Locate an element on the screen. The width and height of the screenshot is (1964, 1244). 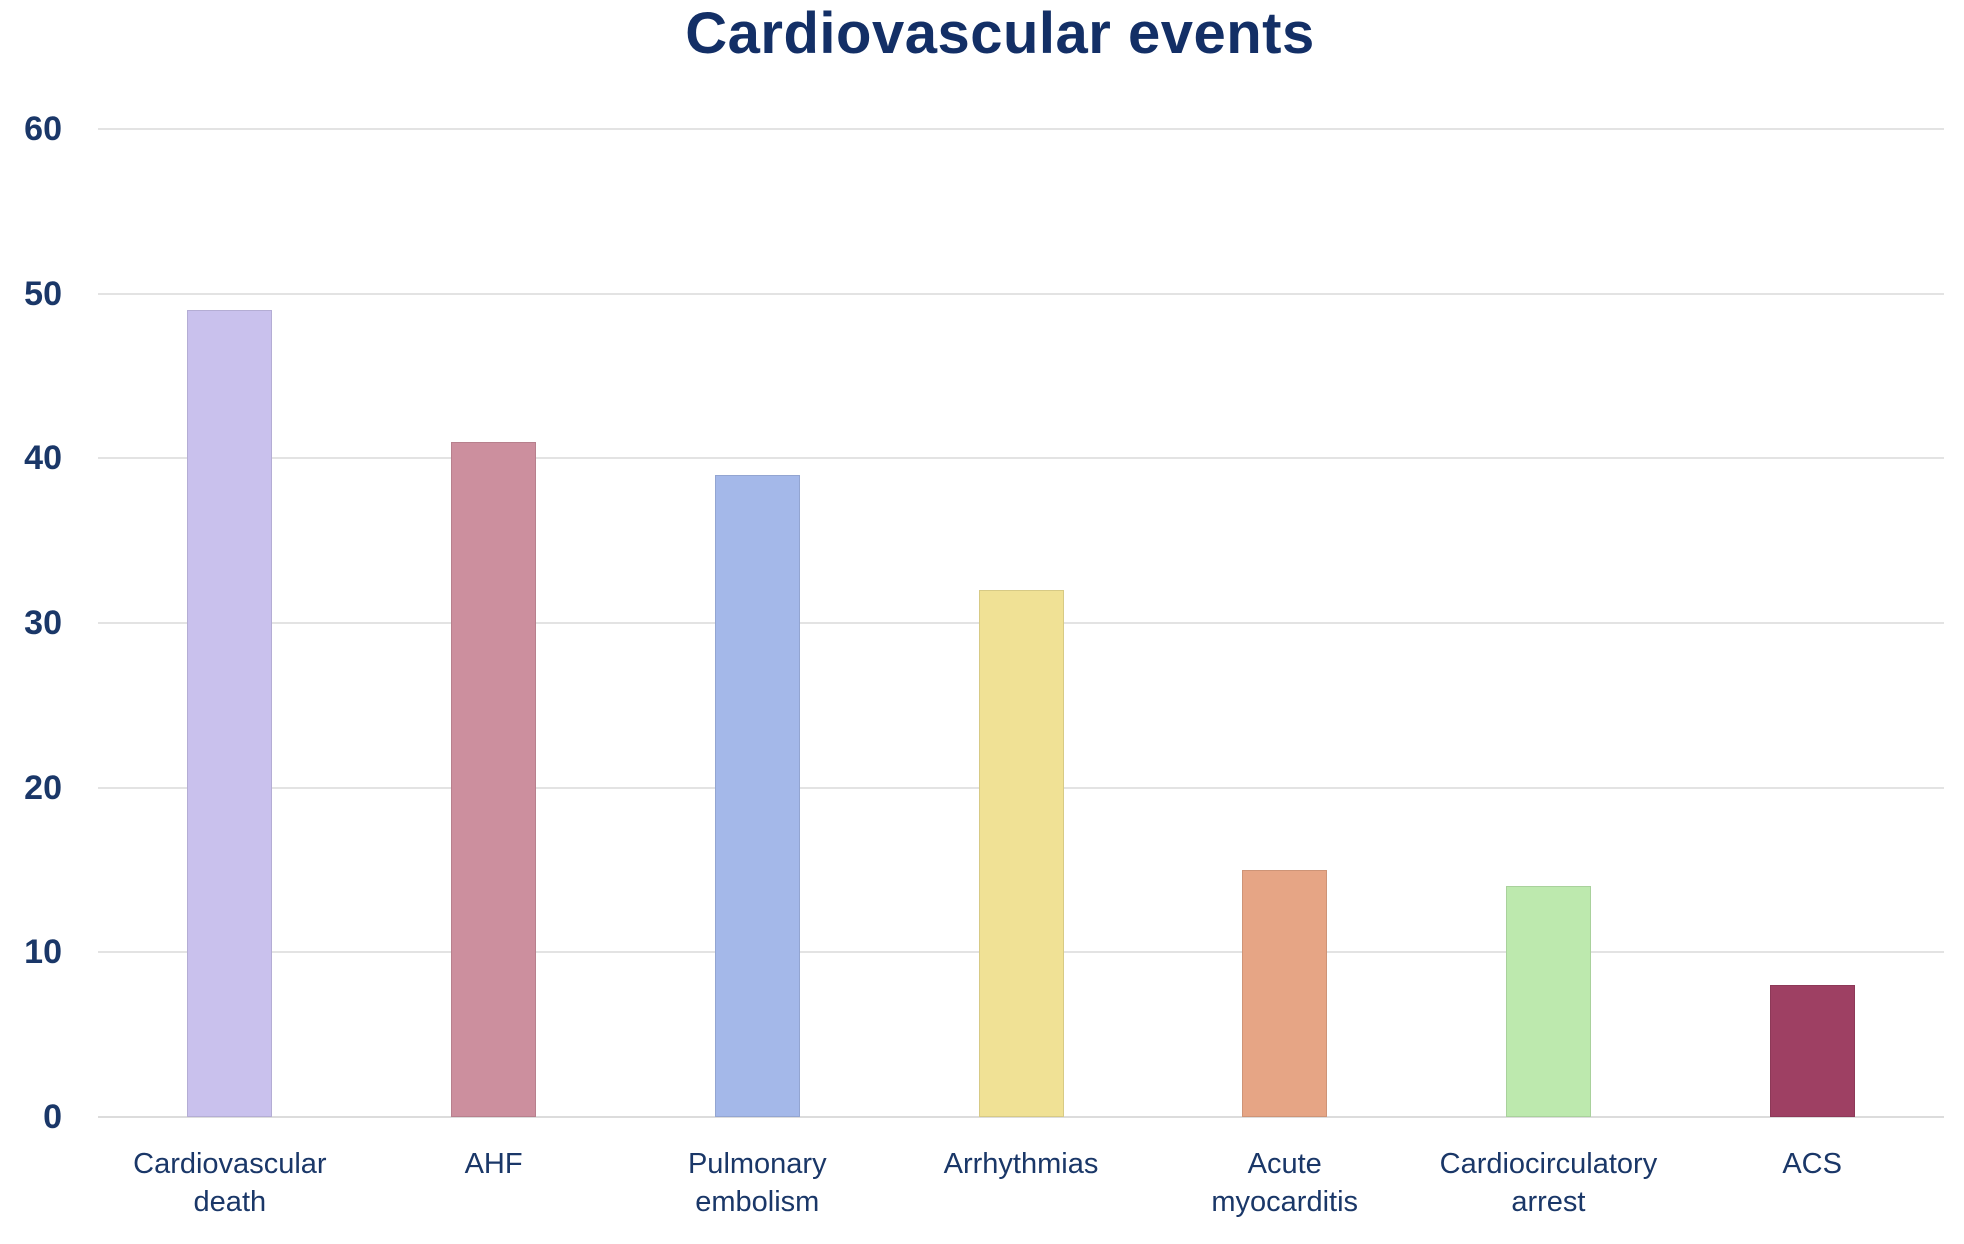
y-tick-label: 0 is located at coordinates (52, 1117).